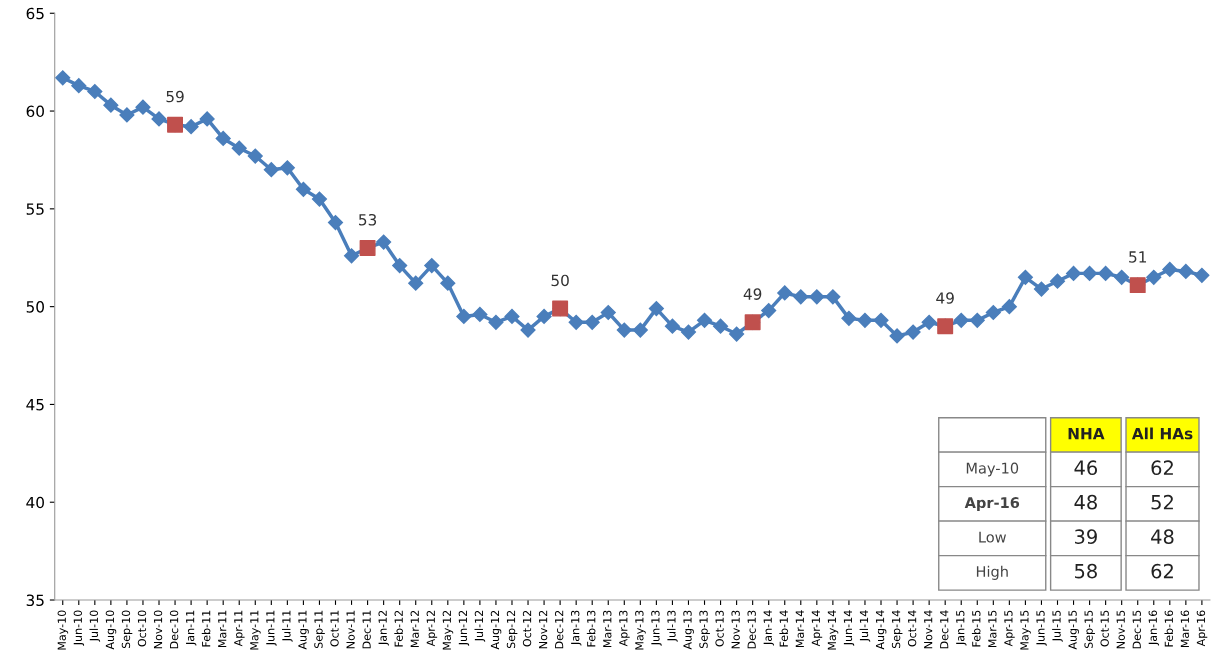 The height and width of the screenshot is (663, 1216). Describe the element at coordinates (688, 630) in the screenshot. I see `x-tick-label: Aug-13` at that location.